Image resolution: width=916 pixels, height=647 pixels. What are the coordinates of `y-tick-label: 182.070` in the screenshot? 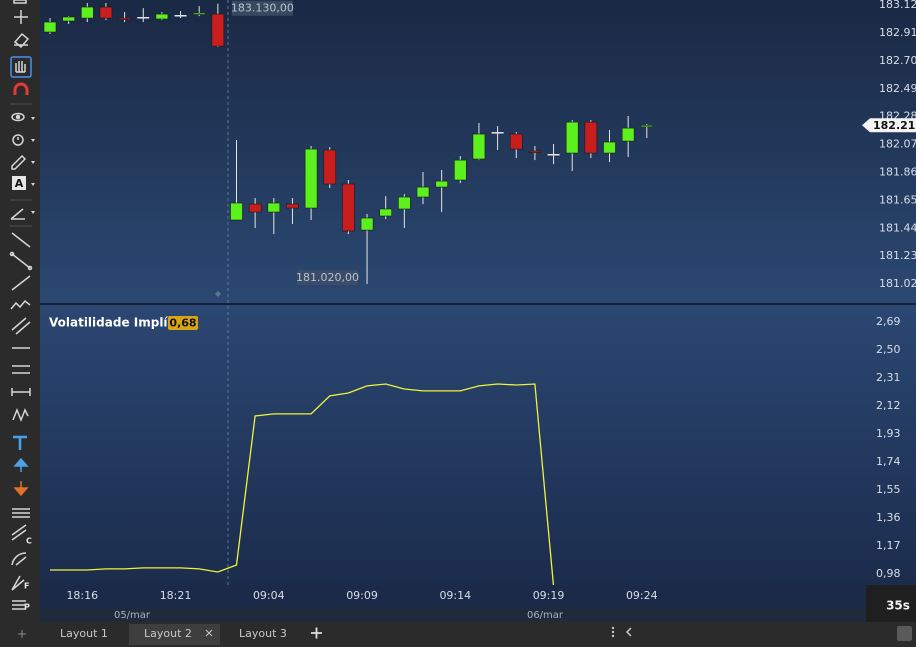 It's located at (897, 144).